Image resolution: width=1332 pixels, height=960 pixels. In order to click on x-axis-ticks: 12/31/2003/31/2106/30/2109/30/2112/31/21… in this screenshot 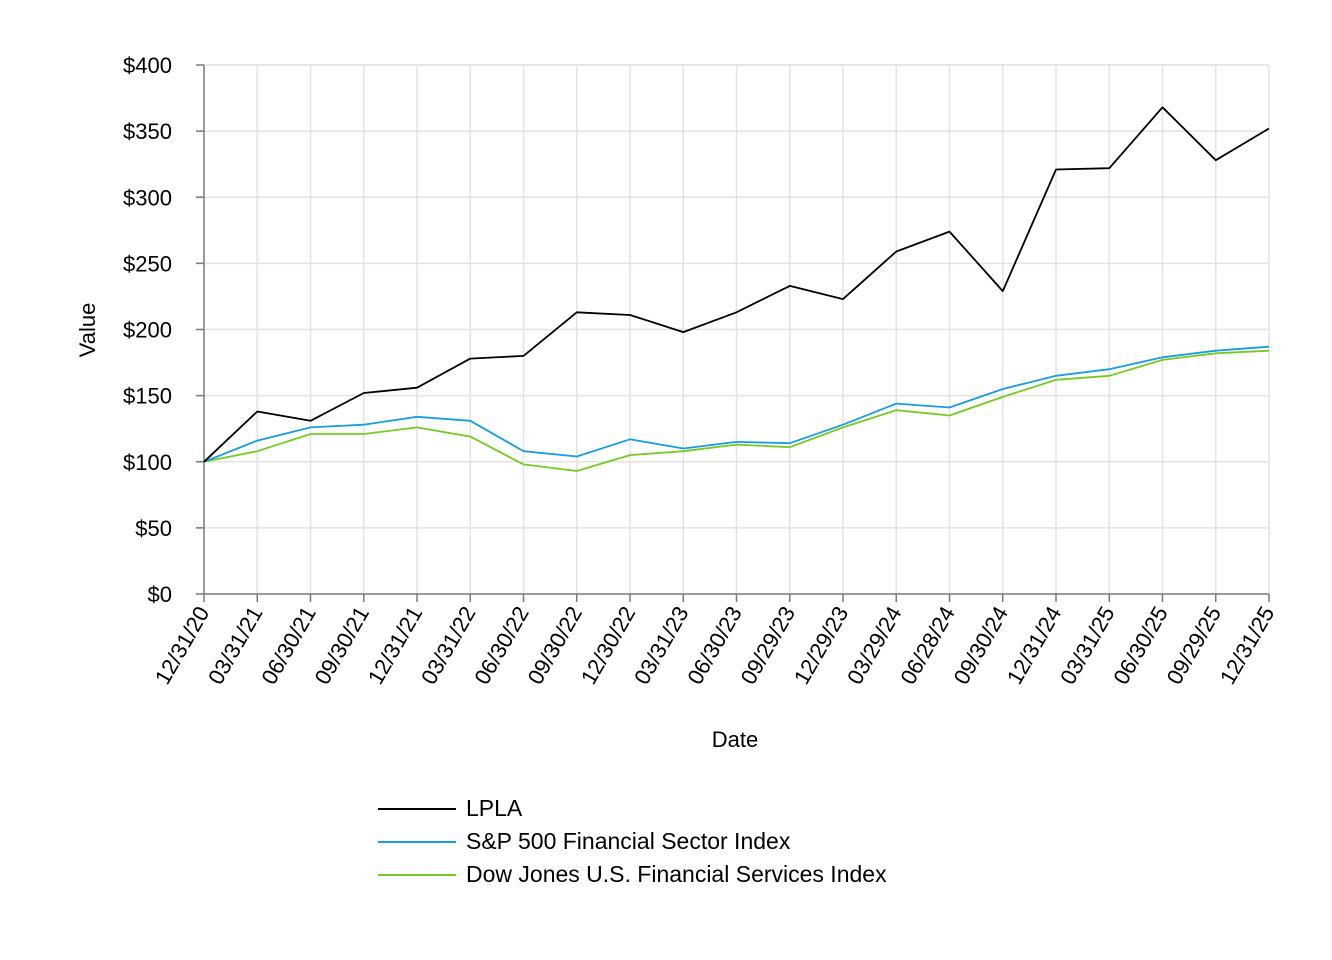, I will do `click(714, 641)`.